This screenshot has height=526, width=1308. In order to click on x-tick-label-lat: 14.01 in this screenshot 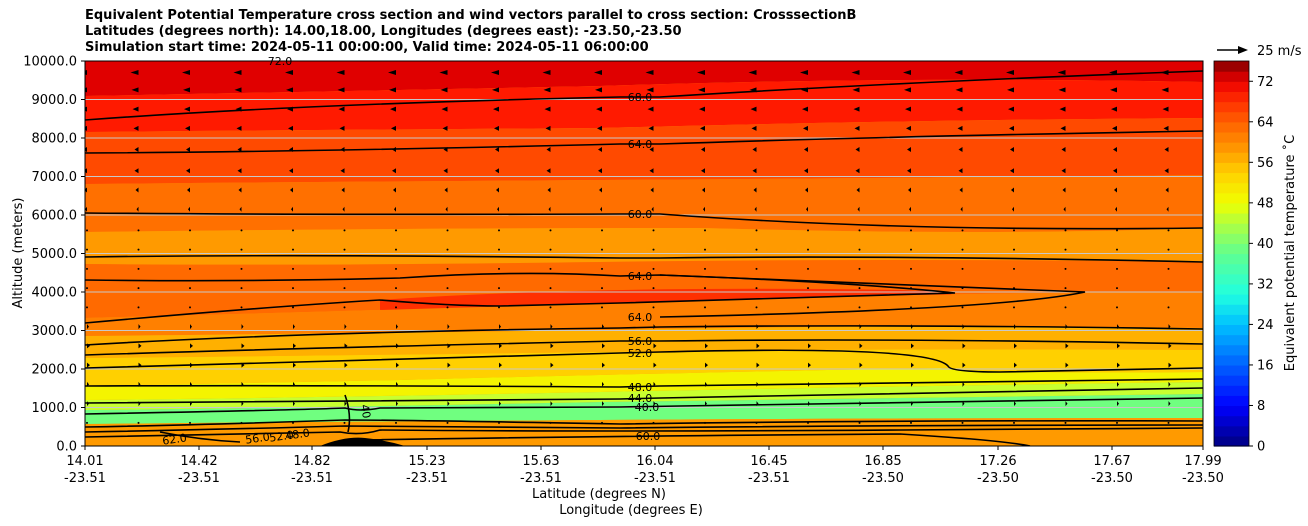, I will do `click(84, 461)`.